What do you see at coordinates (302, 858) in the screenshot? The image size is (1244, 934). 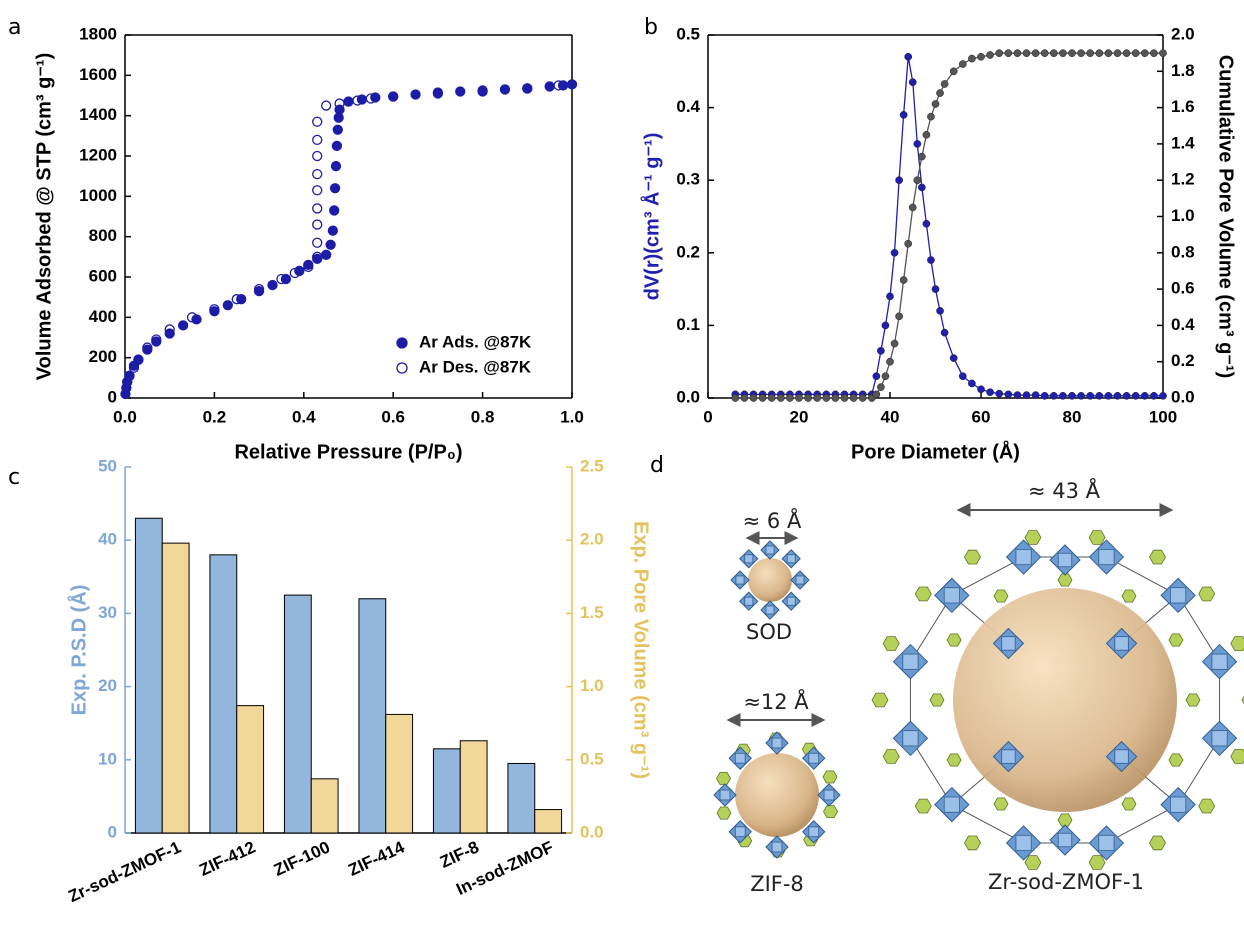 I see `x-tick-label: ZIF-100` at bounding box center [302, 858].